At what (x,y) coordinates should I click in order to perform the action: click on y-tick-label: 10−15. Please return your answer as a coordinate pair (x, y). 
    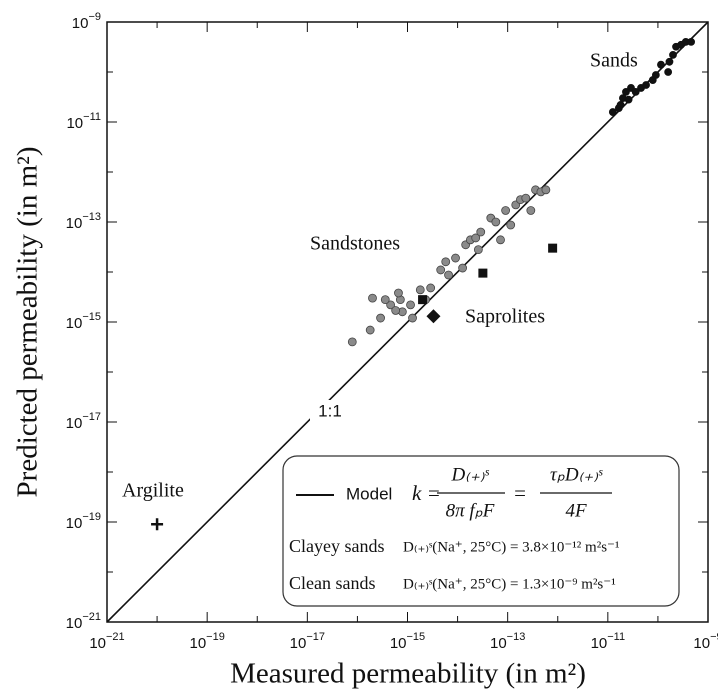
    Looking at the image, I should click on (83, 321).